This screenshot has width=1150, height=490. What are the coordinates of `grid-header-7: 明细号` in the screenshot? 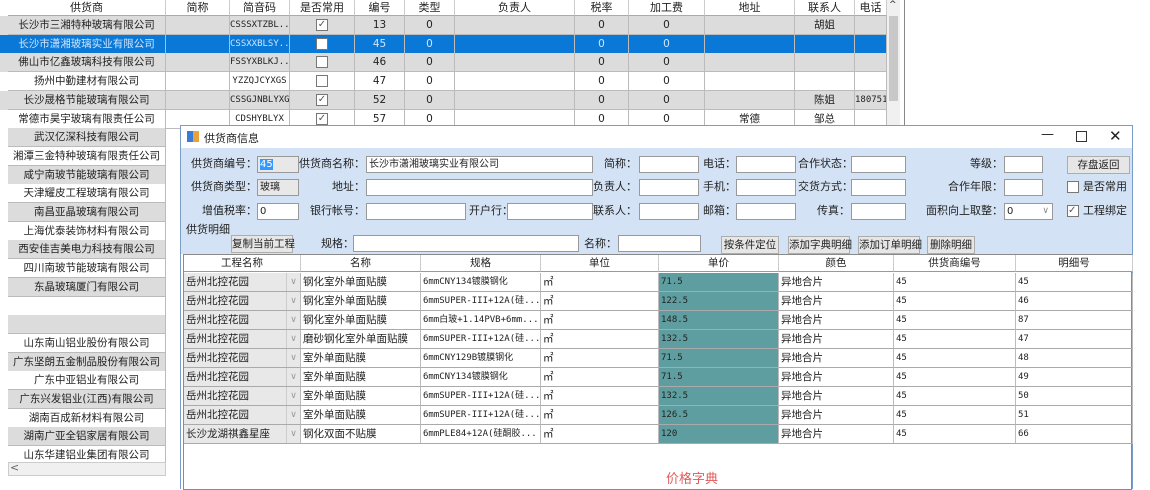 It's located at (1074, 263).